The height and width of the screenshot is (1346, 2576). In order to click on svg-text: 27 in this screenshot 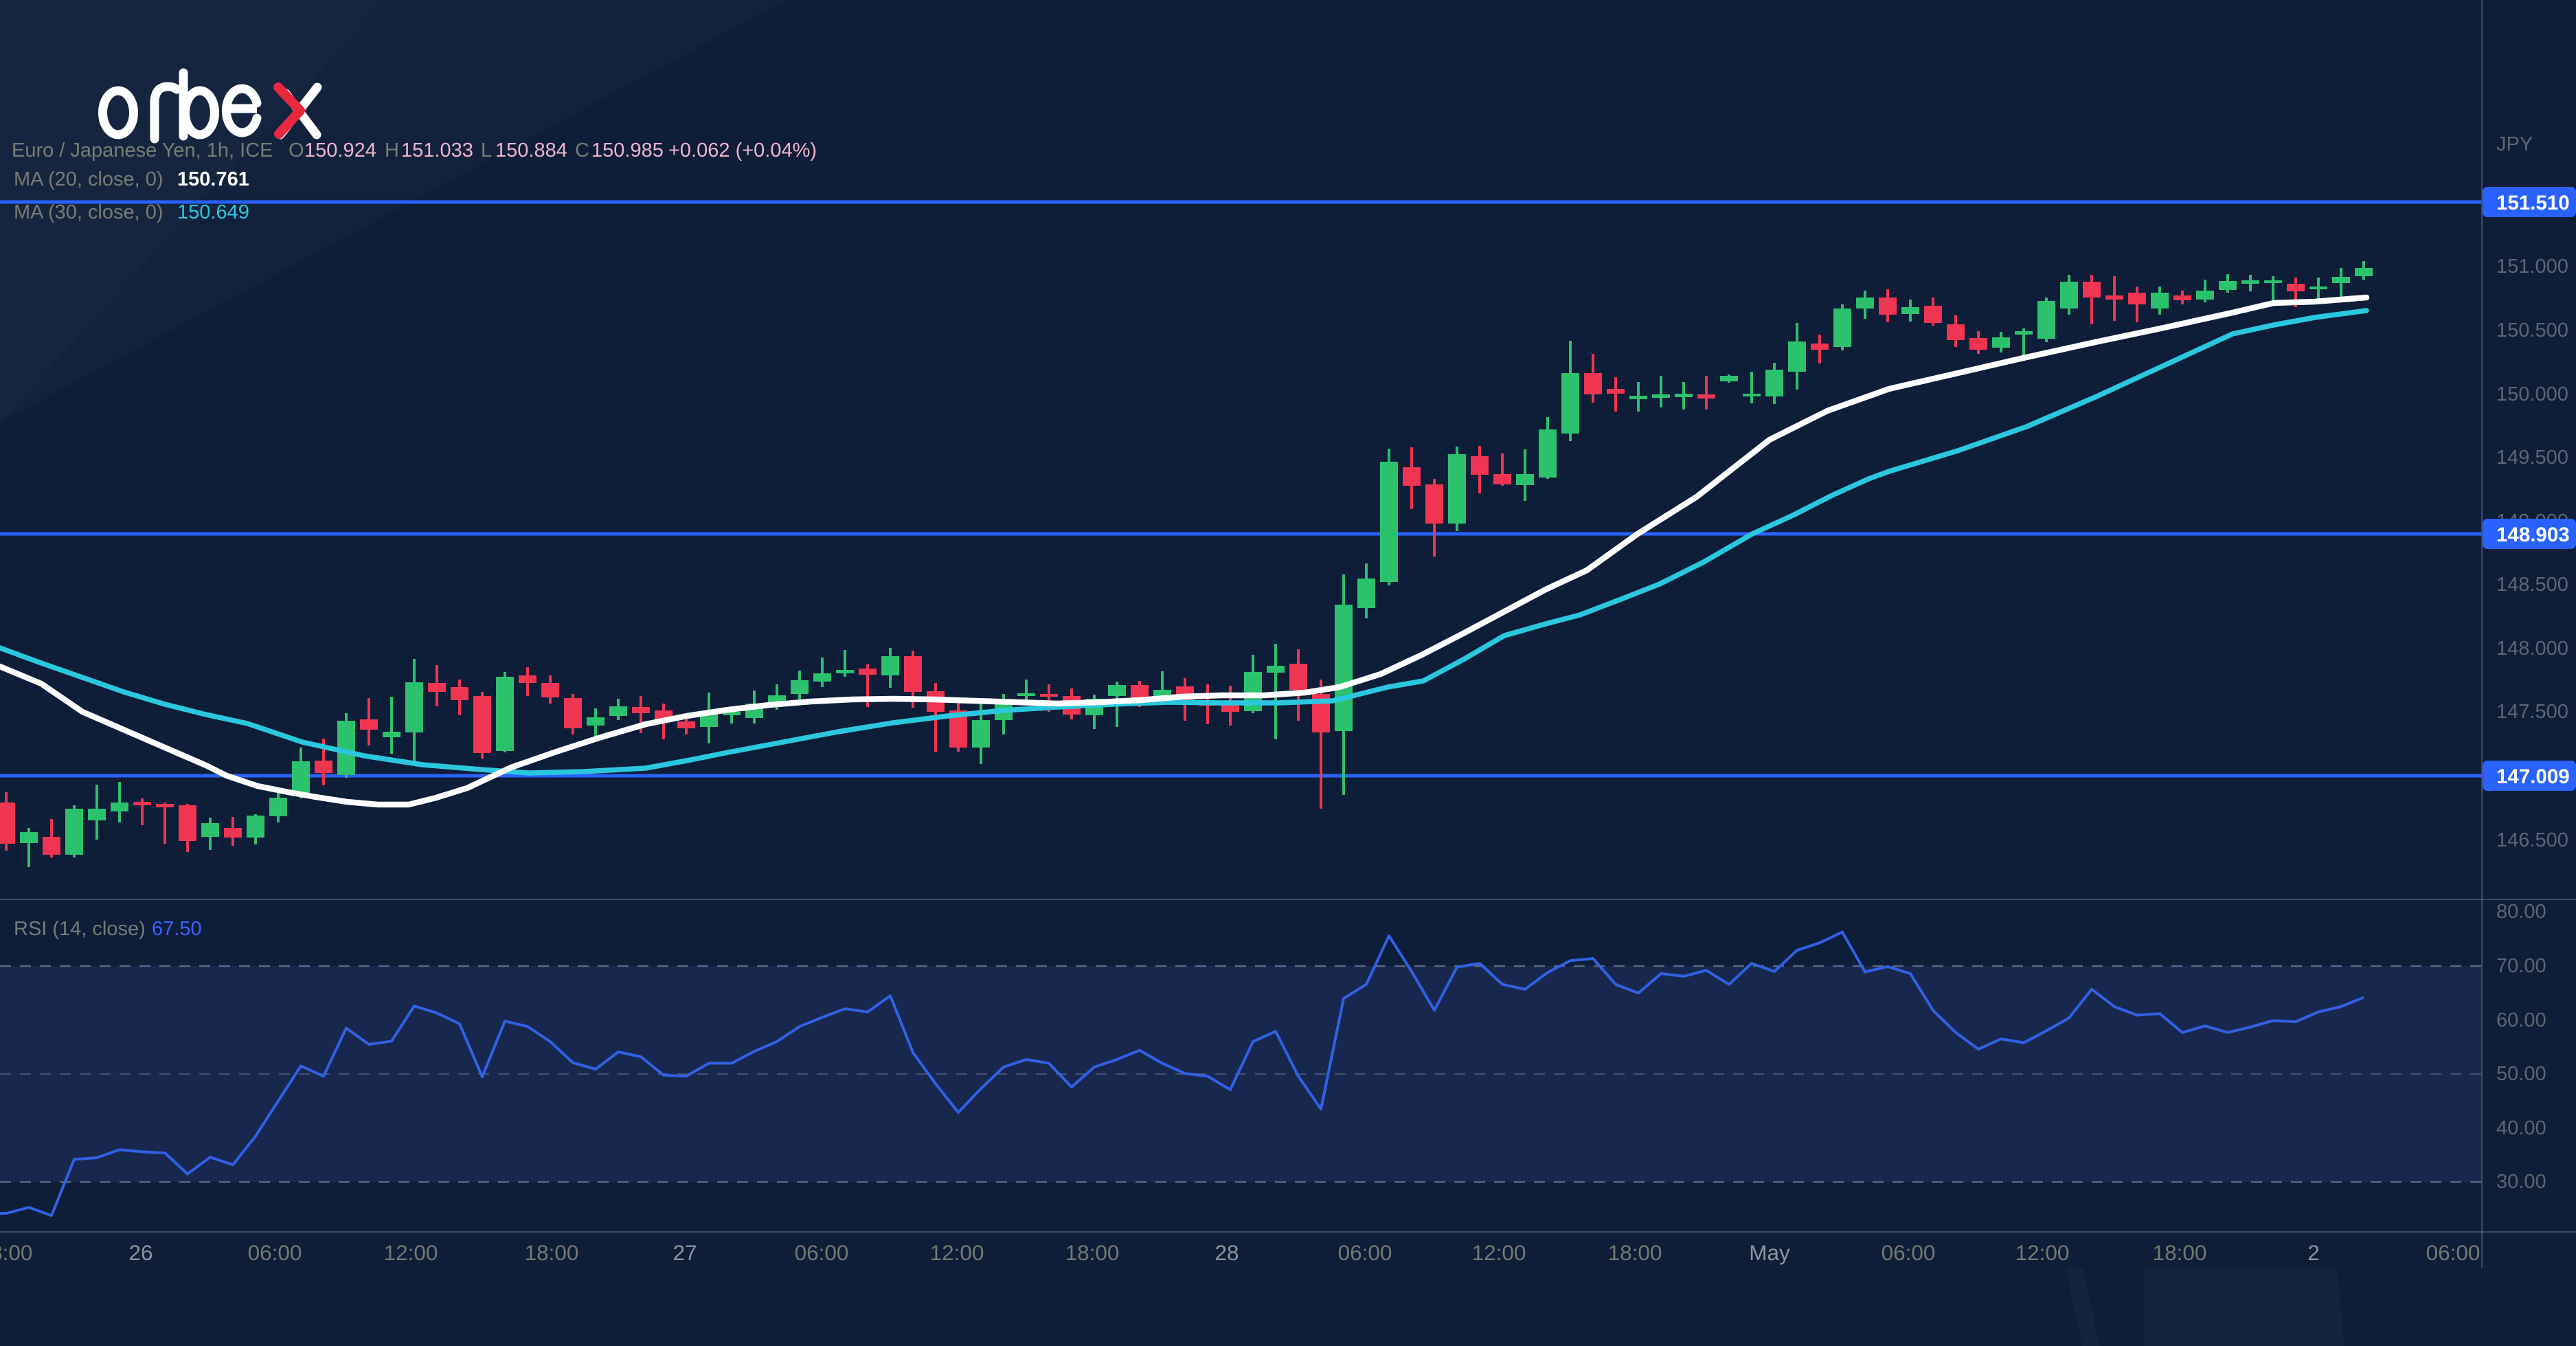, I will do `click(685, 1252)`.